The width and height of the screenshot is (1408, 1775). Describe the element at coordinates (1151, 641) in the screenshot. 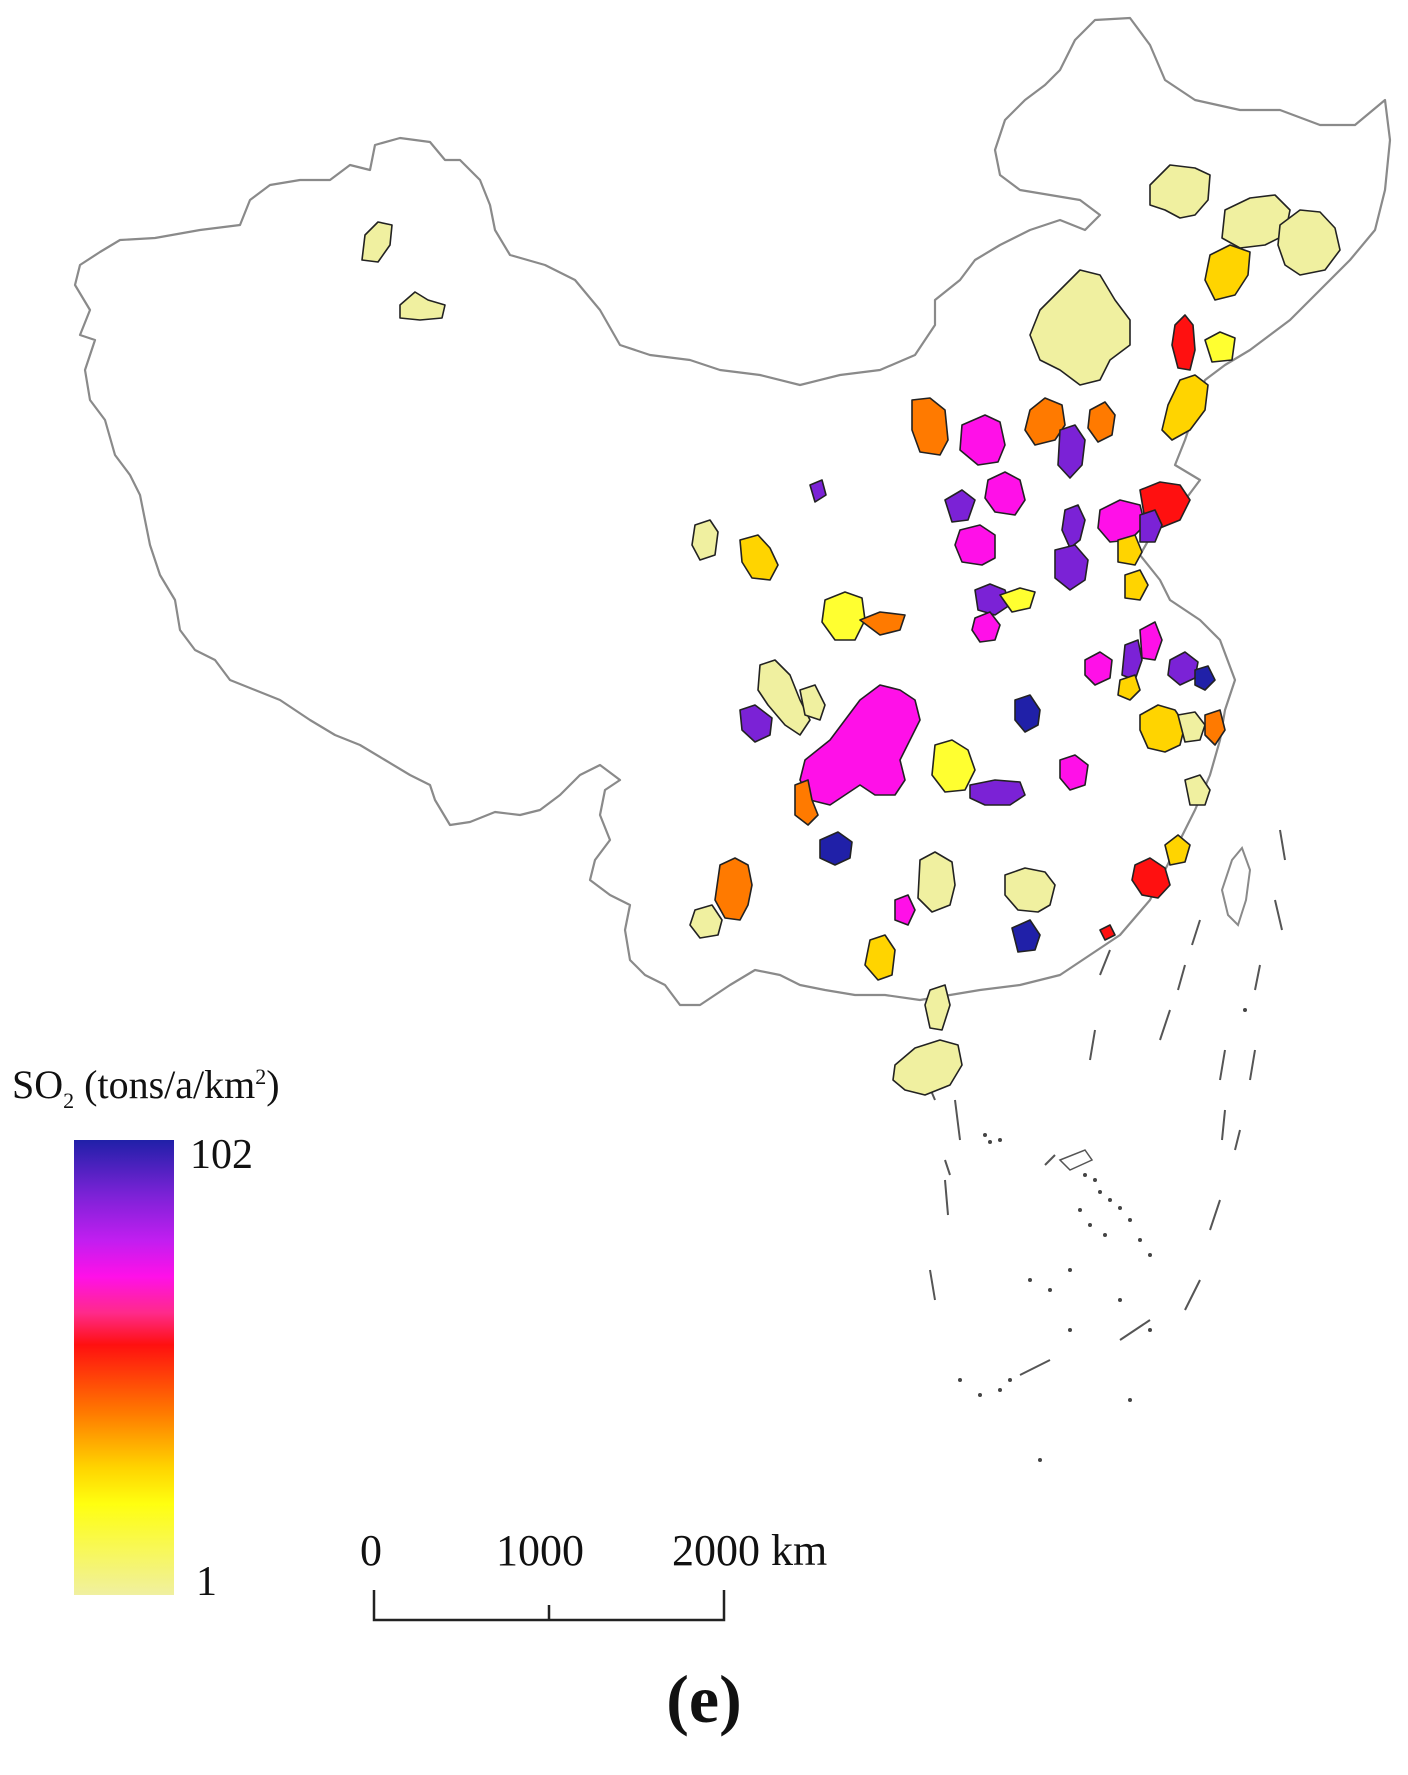

I see `region-magenta-jiangsu` at that location.